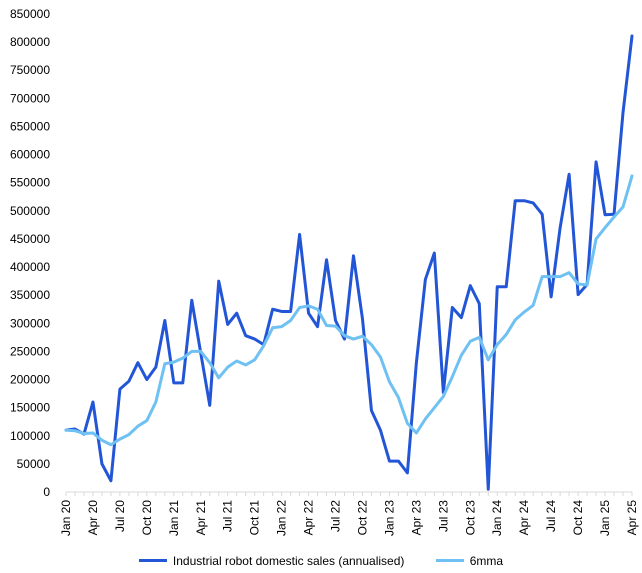 The width and height of the screenshot is (642, 573). I want to click on x-tick-label: Apr 24, so click(524, 518).